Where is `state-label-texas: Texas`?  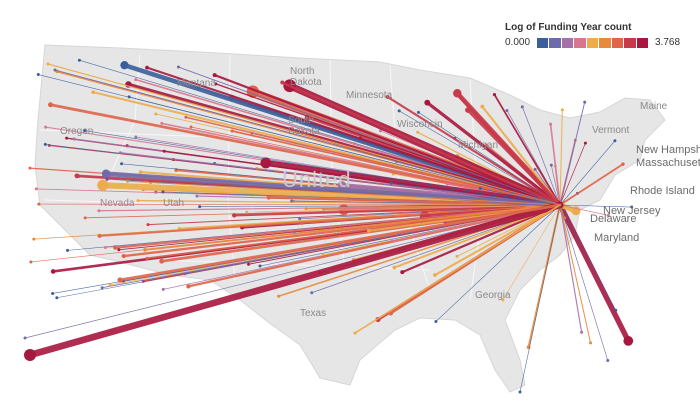
state-label-texas: Texas is located at coordinates (313, 313).